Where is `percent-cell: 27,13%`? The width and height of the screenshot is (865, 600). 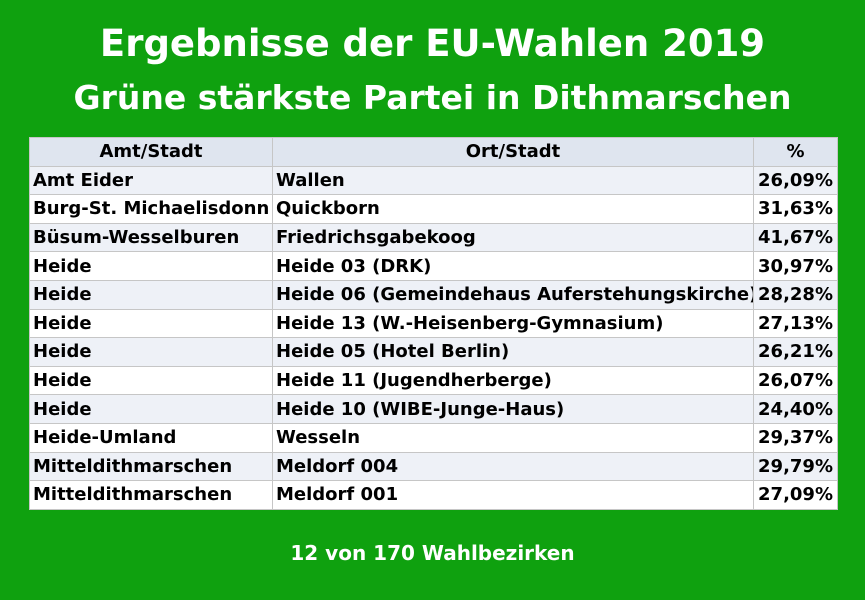 percent-cell: 27,13% is located at coordinates (795, 323).